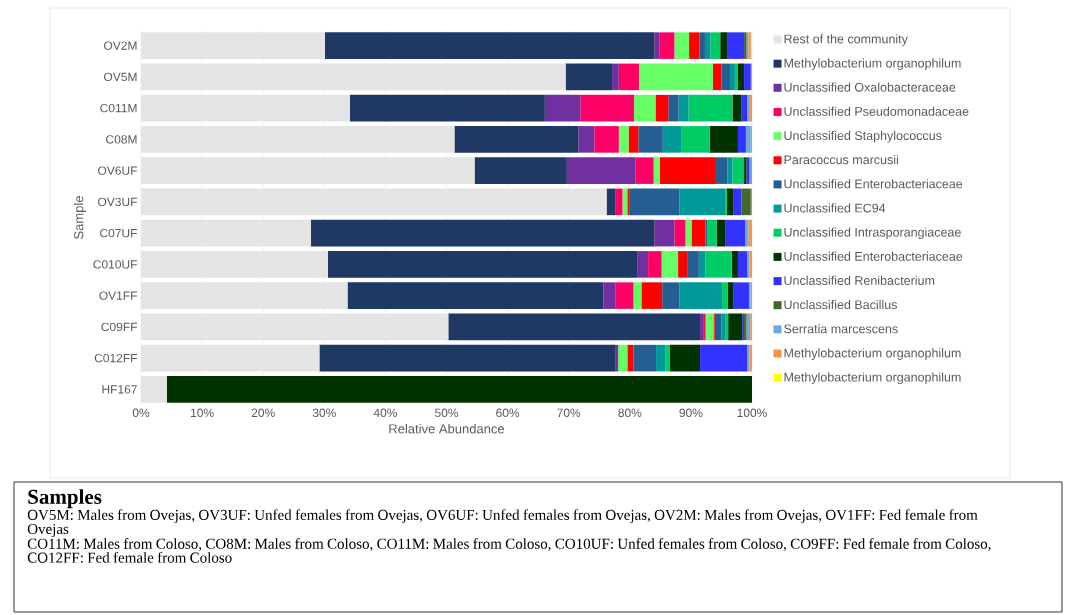 The image size is (1068, 615). Describe the element at coordinates (446, 413) in the screenshot. I see `x-tick-label: 50%` at that location.